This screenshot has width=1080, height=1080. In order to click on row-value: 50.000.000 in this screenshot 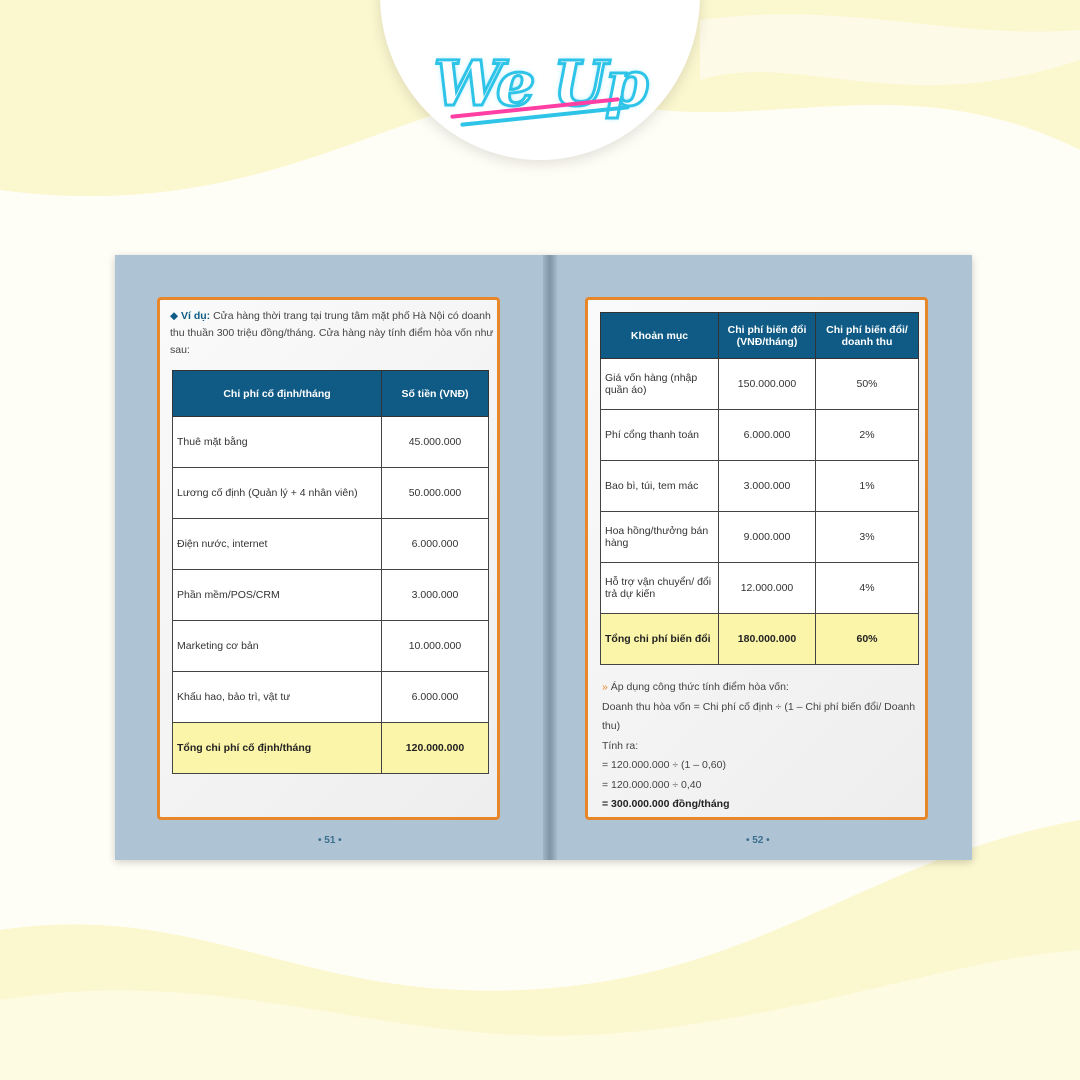, I will do `click(435, 493)`.